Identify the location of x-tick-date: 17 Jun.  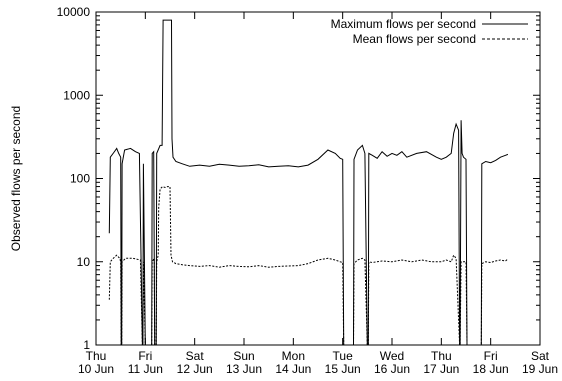
(441, 369).